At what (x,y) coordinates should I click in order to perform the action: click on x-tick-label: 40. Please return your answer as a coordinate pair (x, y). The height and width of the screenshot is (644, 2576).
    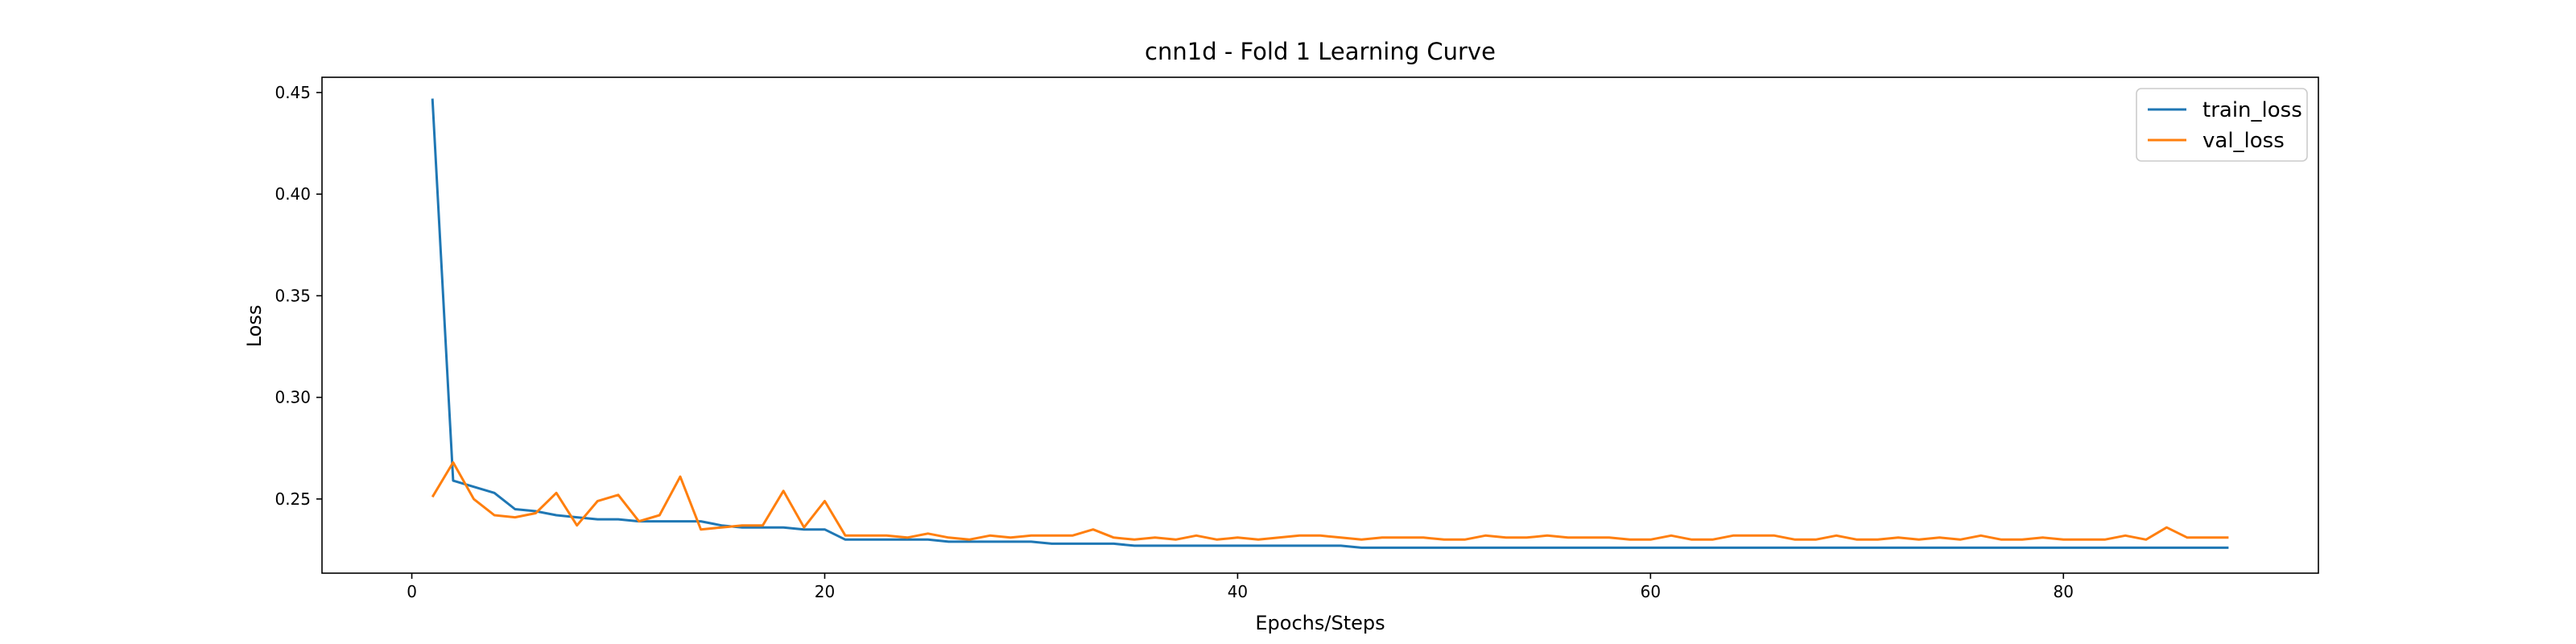
    Looking at the image, I should click on (1238, 591).